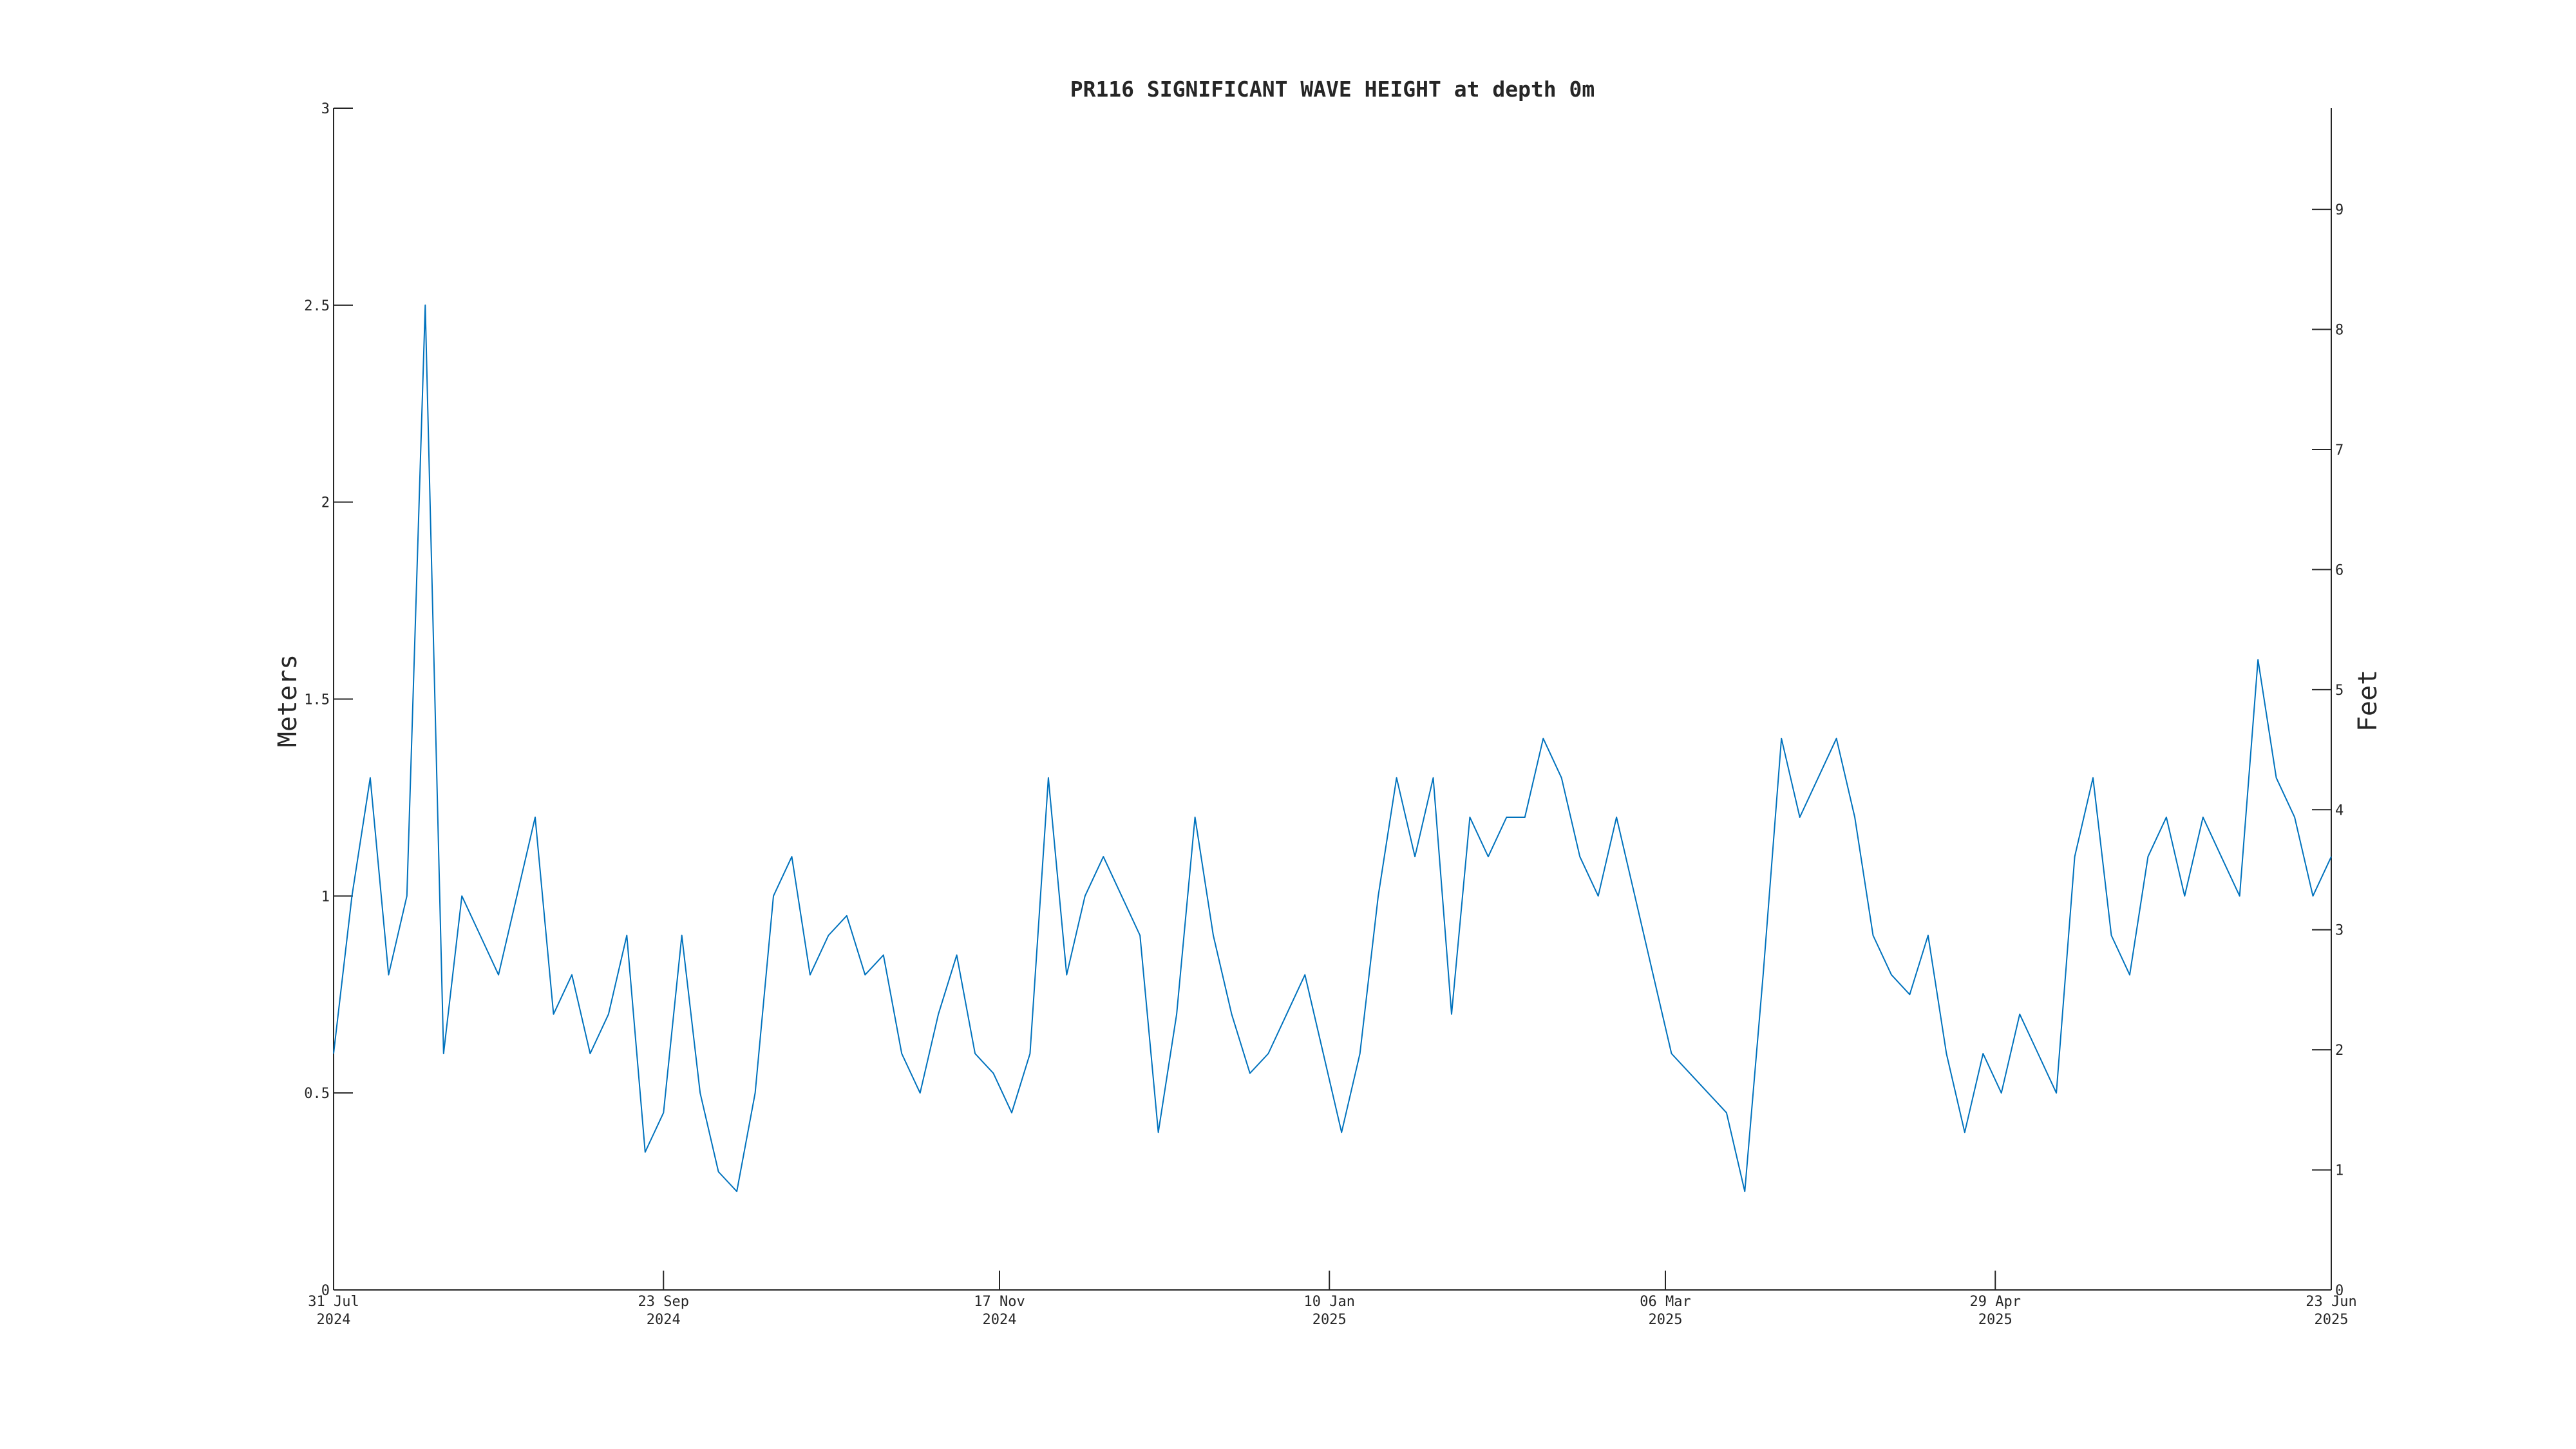 The width and height of the screenshot is (2576, 1449). I want to click on y2-tick-label: 3, so click(2339, 931).